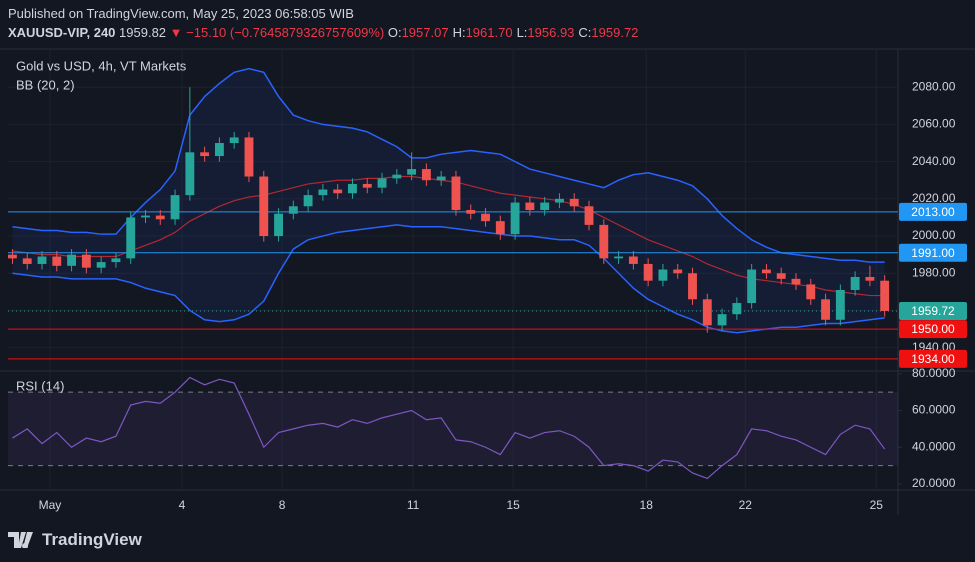 The width and height of the screenshot is (975, 562). Describe the element at coordinates (92, 539) in the screenshot. I see `brand: TradingView` at that location.